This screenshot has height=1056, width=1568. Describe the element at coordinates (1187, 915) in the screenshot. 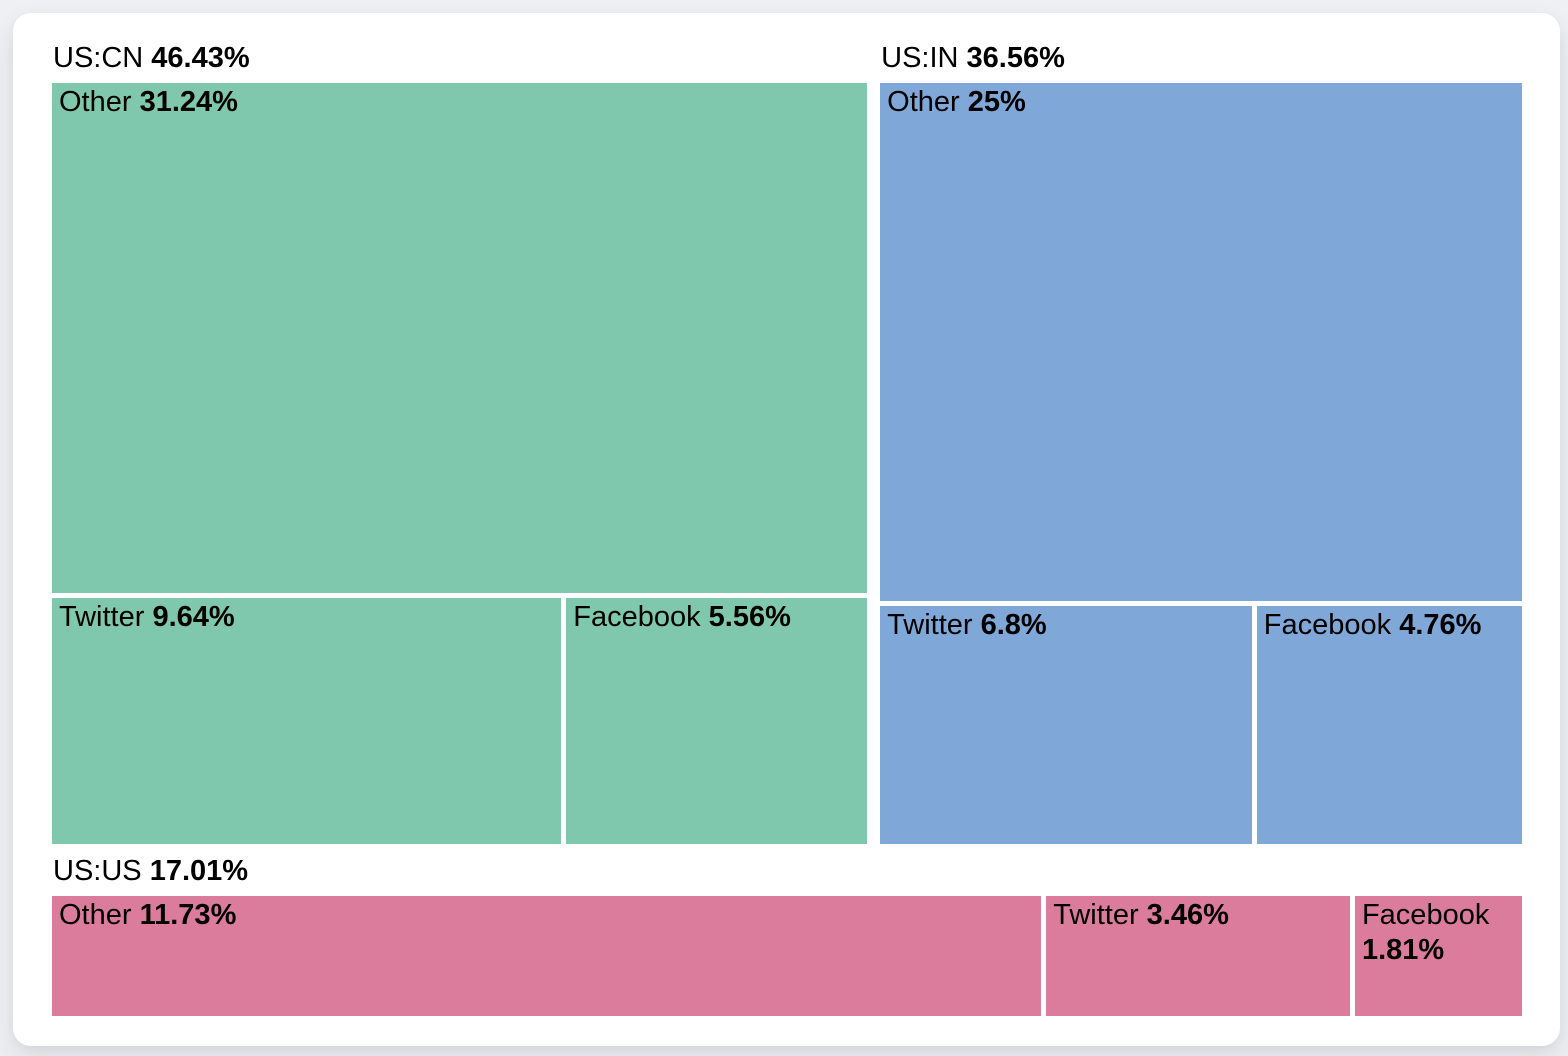

I see `cell-value: 3.46%` at that location.